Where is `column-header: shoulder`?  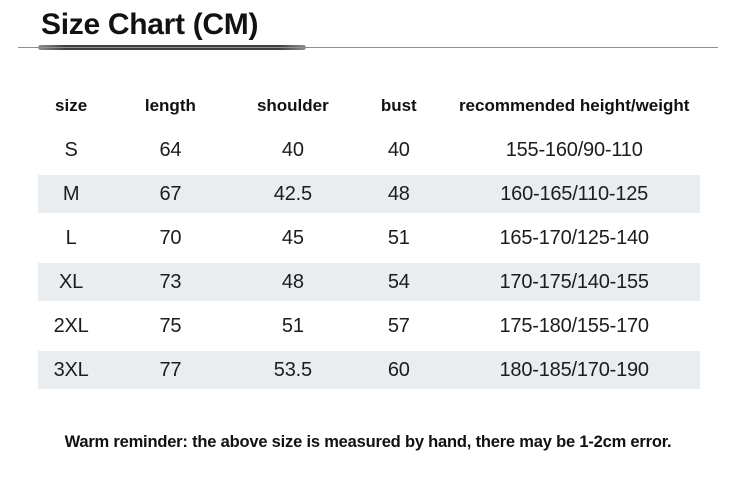
column-header: shoulder is located at coordinates (292, 105).